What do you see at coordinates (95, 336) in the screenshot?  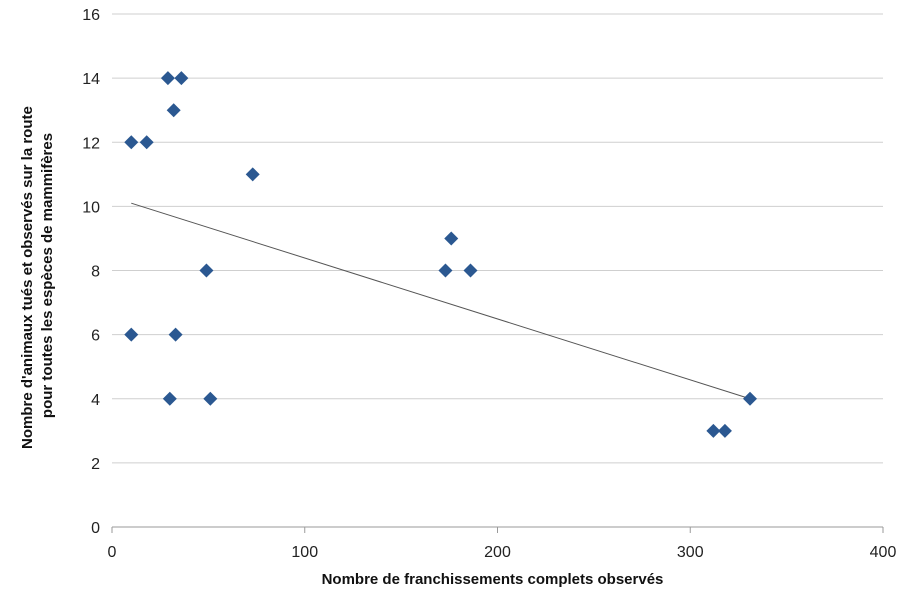 I see `y-tick-label: 6` at bounding box center [95, 336].